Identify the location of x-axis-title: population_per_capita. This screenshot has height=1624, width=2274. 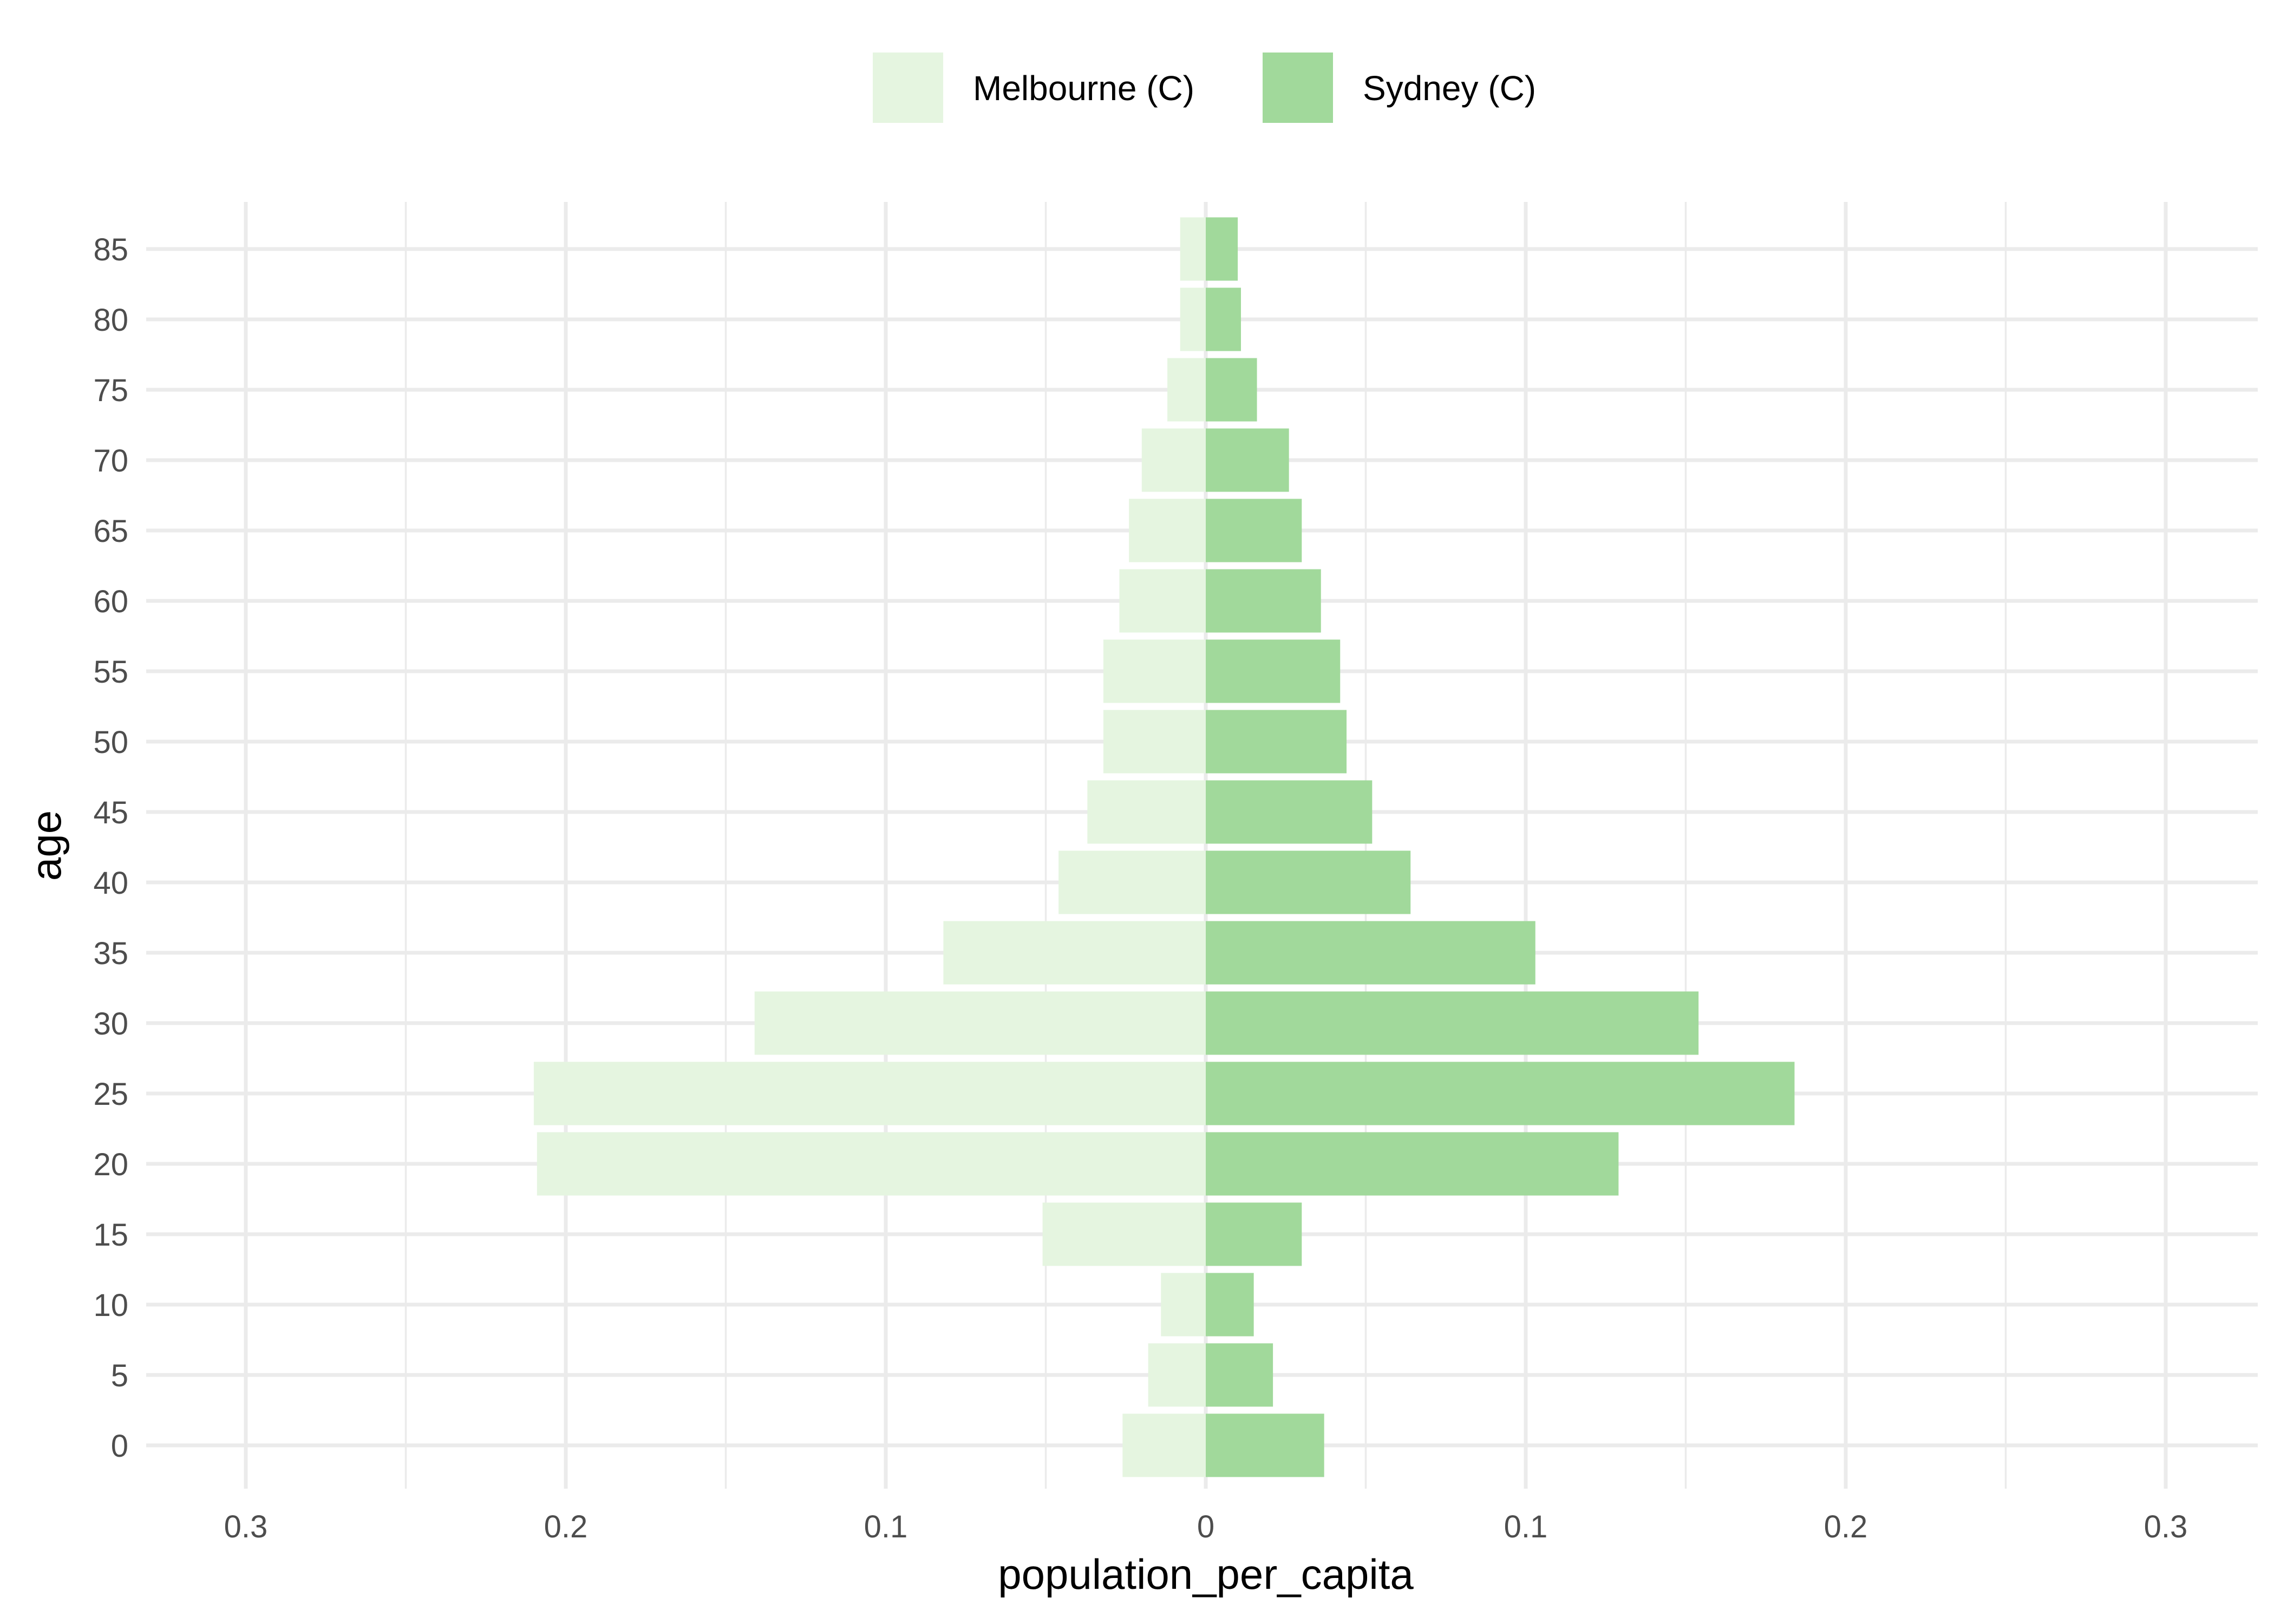
(1206, 1574).